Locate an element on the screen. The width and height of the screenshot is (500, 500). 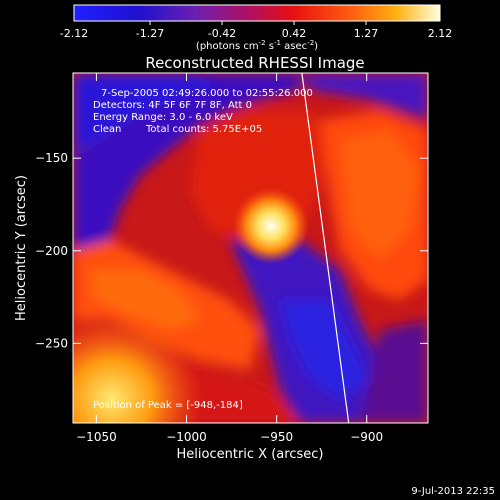
solar-limb-line is located at coordinates (325, 248).